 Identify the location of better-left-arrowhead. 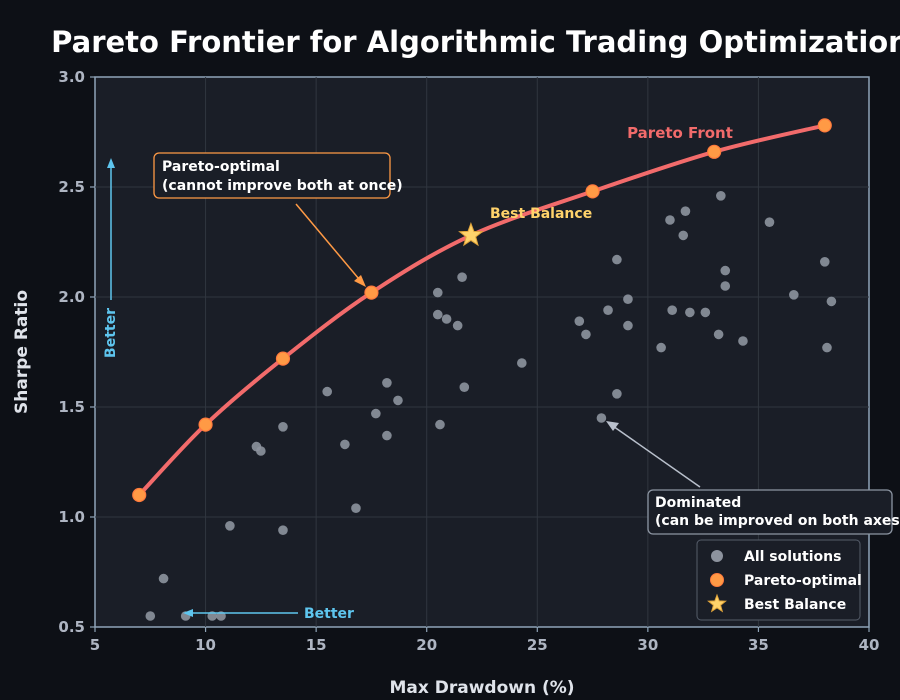
(188, 613).